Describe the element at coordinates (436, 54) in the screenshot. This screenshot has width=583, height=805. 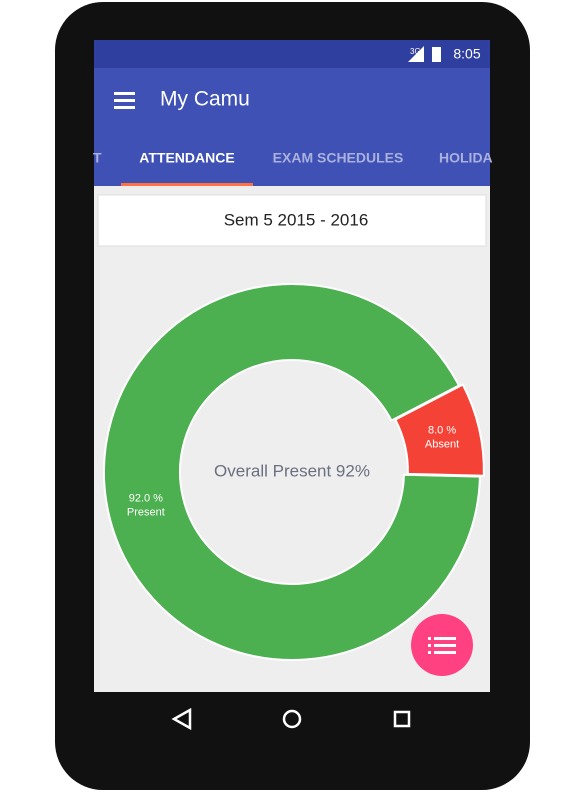
I see `battery-icon` at that location.